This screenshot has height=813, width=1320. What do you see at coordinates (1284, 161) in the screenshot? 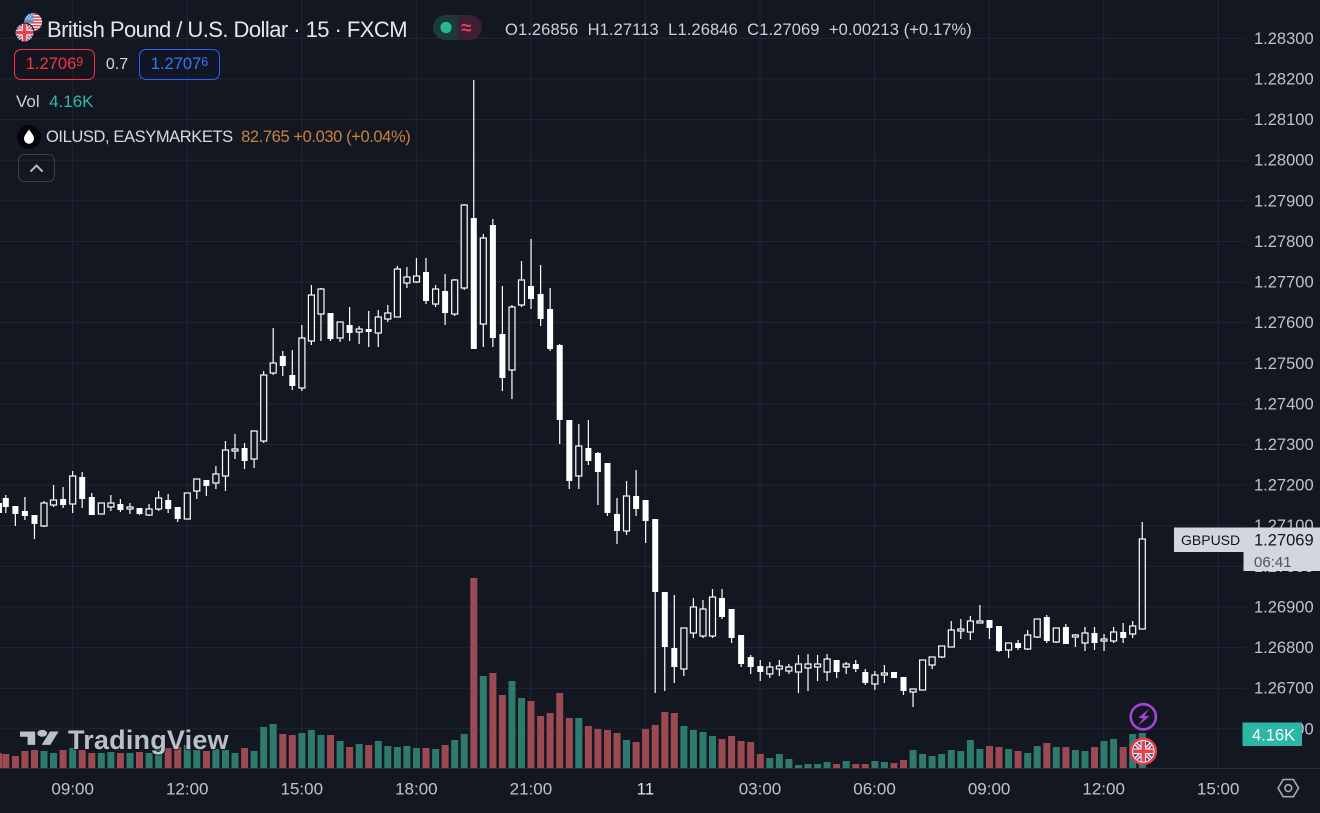
I see `svg-text: 1.28000` at bounding box center [1284, 161].